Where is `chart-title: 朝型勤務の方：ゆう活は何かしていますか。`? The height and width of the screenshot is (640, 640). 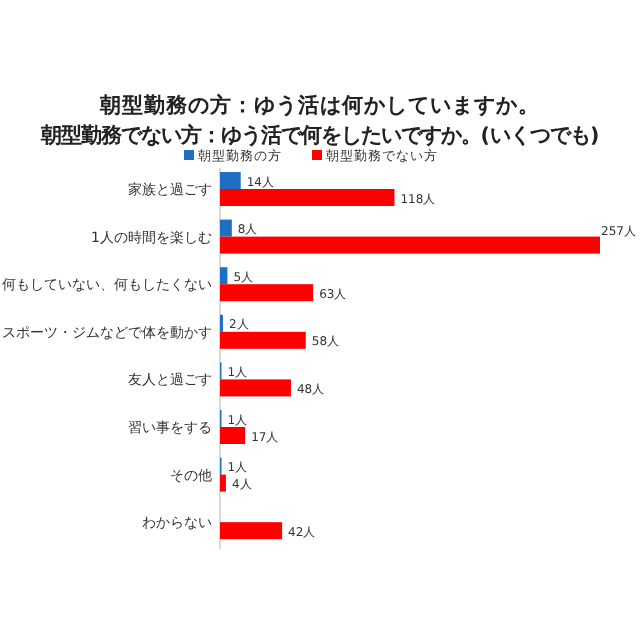 chart-title: 朝型勤務の方：ゆう活は何かしていますか。 is located at coordinates (319, 105).